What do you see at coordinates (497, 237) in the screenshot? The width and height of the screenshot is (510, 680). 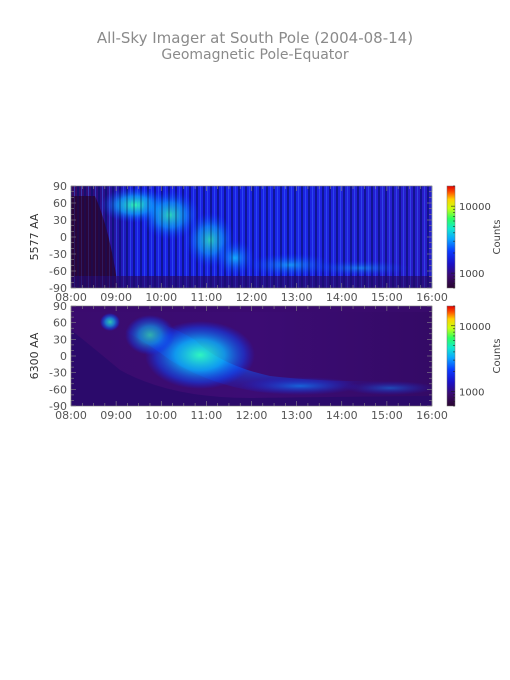 I see `colorbar-label-5577: Counts` at bounding box center [497, 237].